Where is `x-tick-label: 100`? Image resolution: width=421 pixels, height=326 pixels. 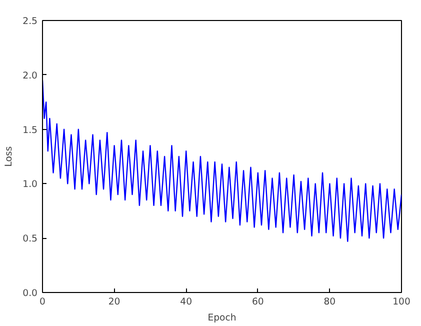 x-tick-label: 100 is located at coordinates (401, 302).